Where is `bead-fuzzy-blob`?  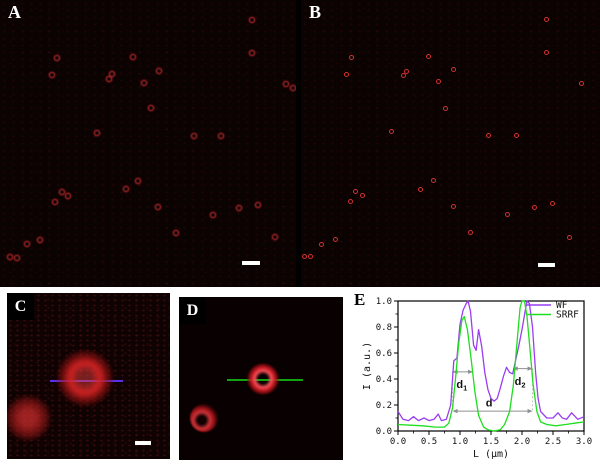 bead-fuzzy-blob is located at coordinates (29, 418).